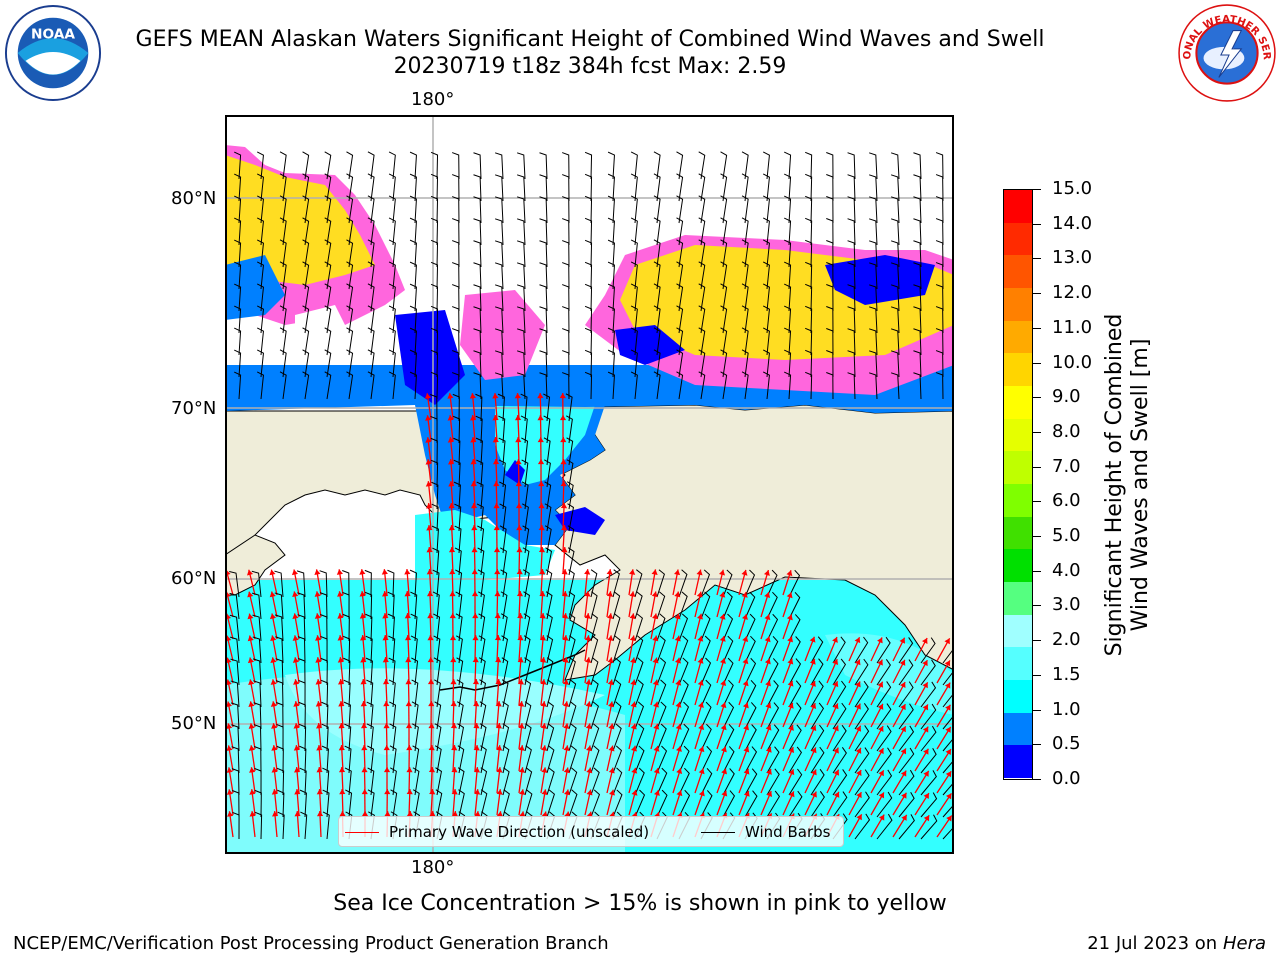 The height and width of the screenshot is (960, 1280). I want to click on colorbar-tick, so click(1037, 606).